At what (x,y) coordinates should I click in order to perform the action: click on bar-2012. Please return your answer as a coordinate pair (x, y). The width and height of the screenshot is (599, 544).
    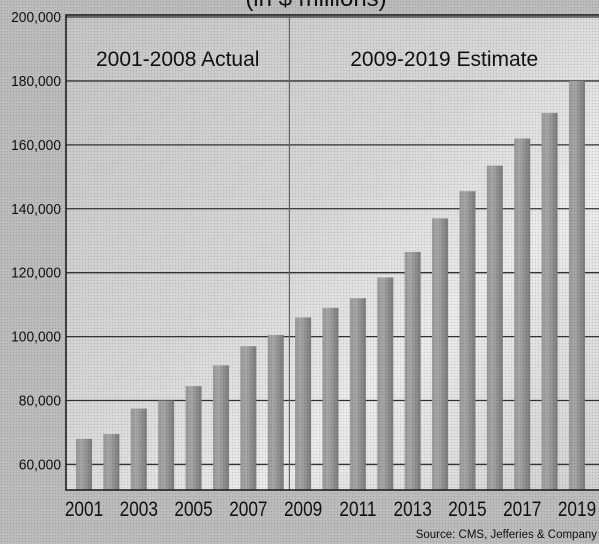
    Looking at the image, I should click on (385, 383).